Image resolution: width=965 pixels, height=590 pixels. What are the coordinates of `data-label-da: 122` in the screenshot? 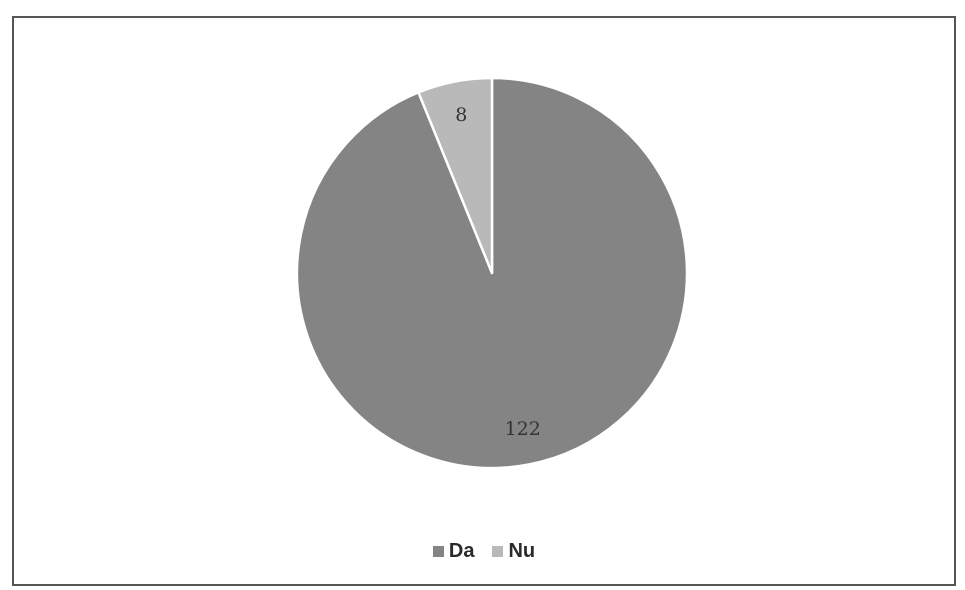 It's located at (523, 429).